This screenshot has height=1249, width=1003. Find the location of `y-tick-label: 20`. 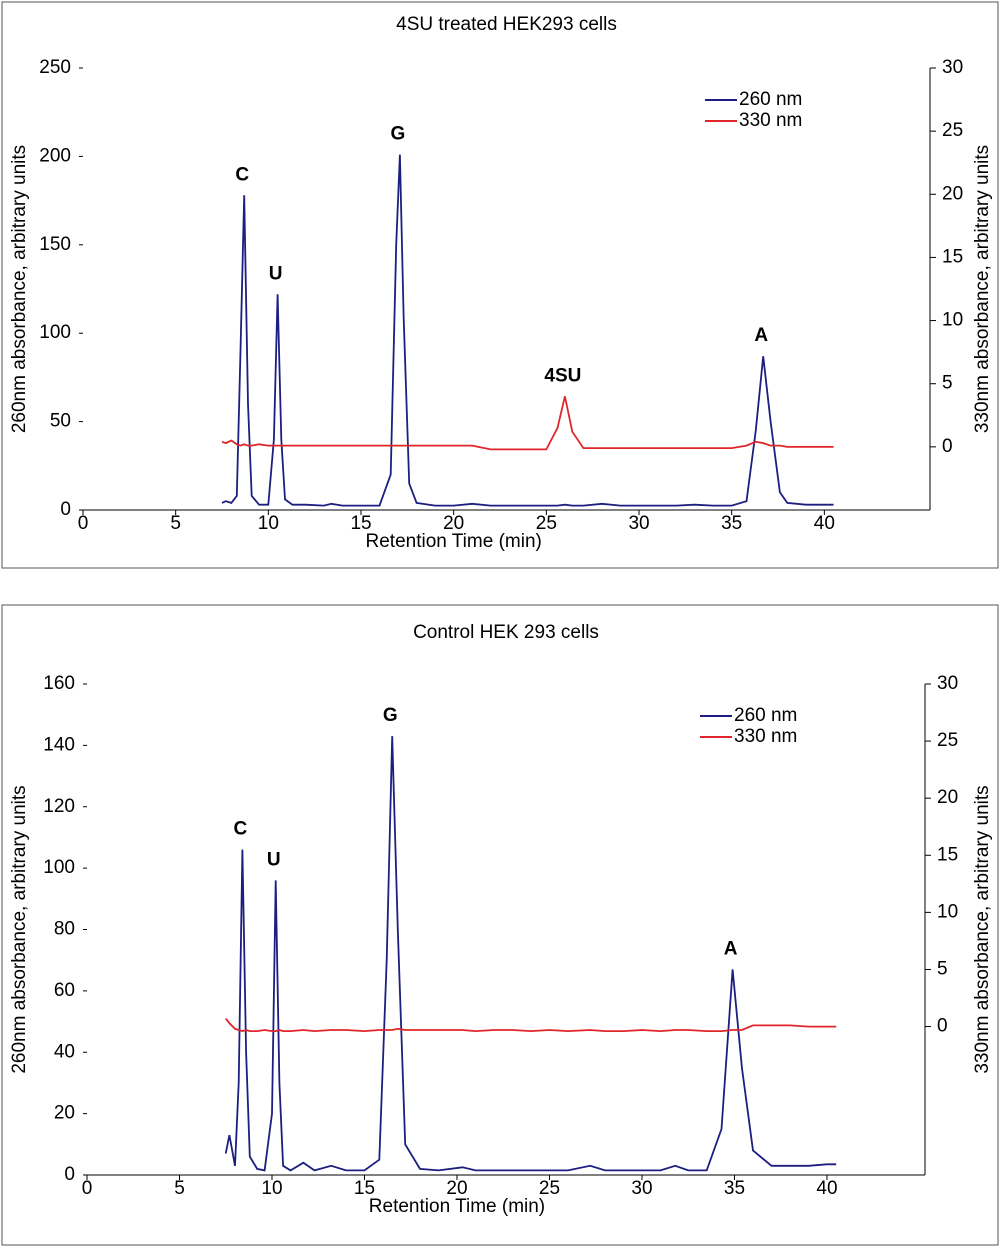

y-tick-label: 20 is located at coordinates (64, 1113).